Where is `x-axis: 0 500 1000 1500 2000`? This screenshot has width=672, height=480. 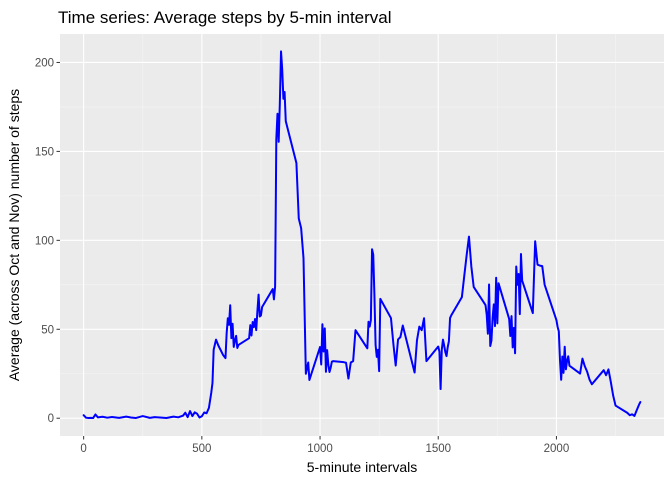 x-axis: 0 500 1000 1500 2000 is located at coordinates (324, 445).